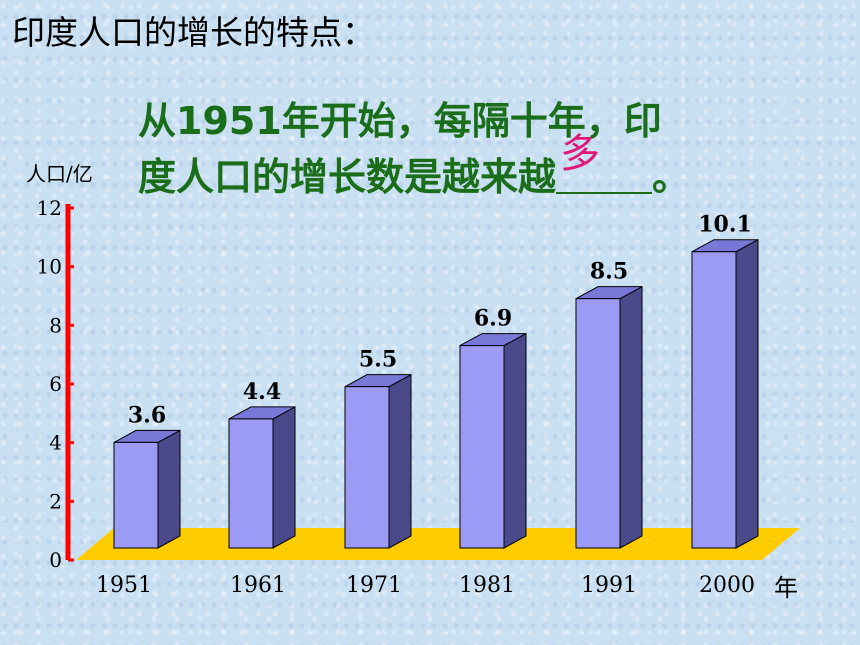 This screenshot has width=860, height=645. I want to click on x-tick-label: 1981, so click(487, 585).